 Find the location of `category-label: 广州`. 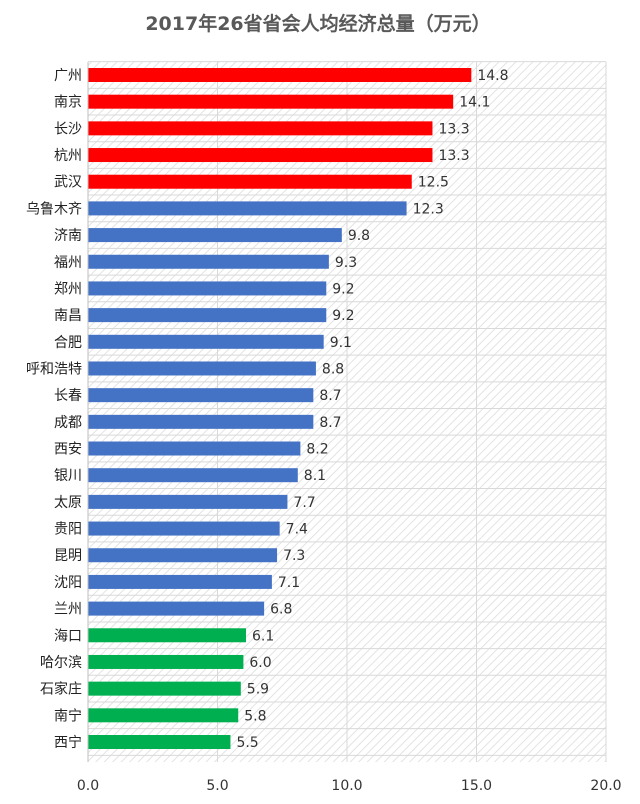

category-label: 广州 is located at coordinates (68, 76).